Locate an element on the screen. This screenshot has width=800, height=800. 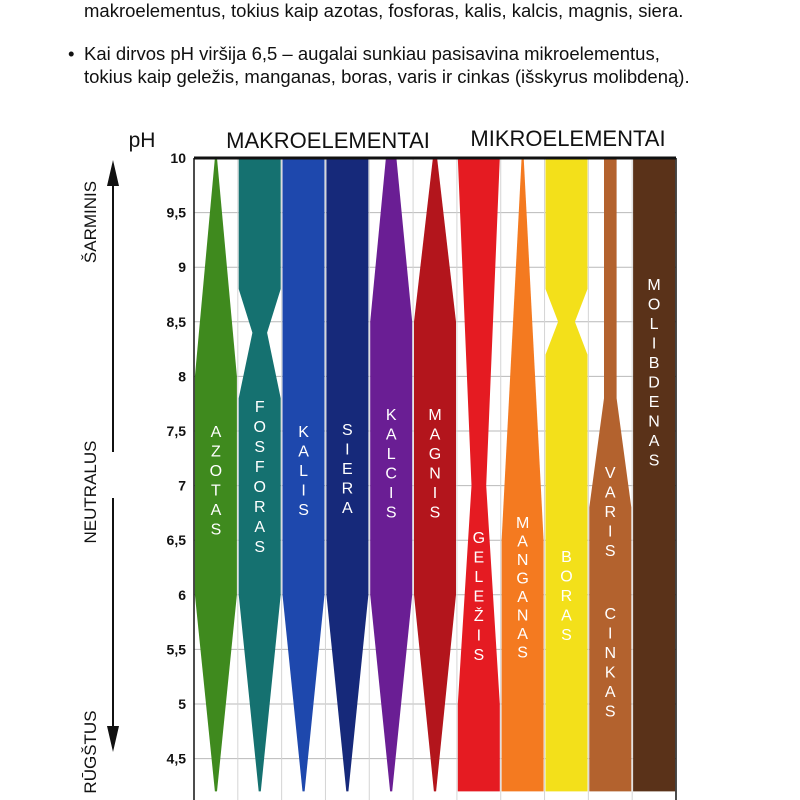
y-tick-label-6: 7 is located at coordinates (182, 486).